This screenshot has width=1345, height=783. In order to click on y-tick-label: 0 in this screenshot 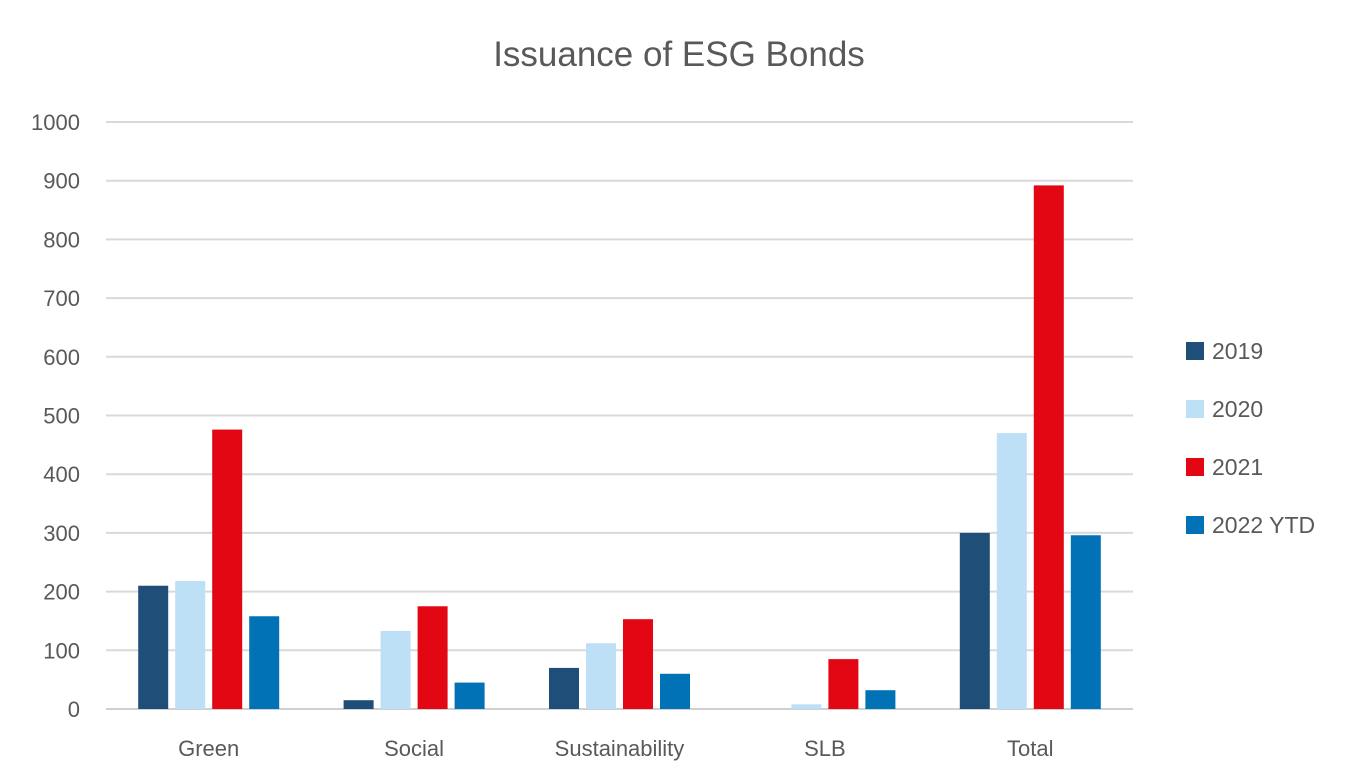, I will do `click(74, 709)`.